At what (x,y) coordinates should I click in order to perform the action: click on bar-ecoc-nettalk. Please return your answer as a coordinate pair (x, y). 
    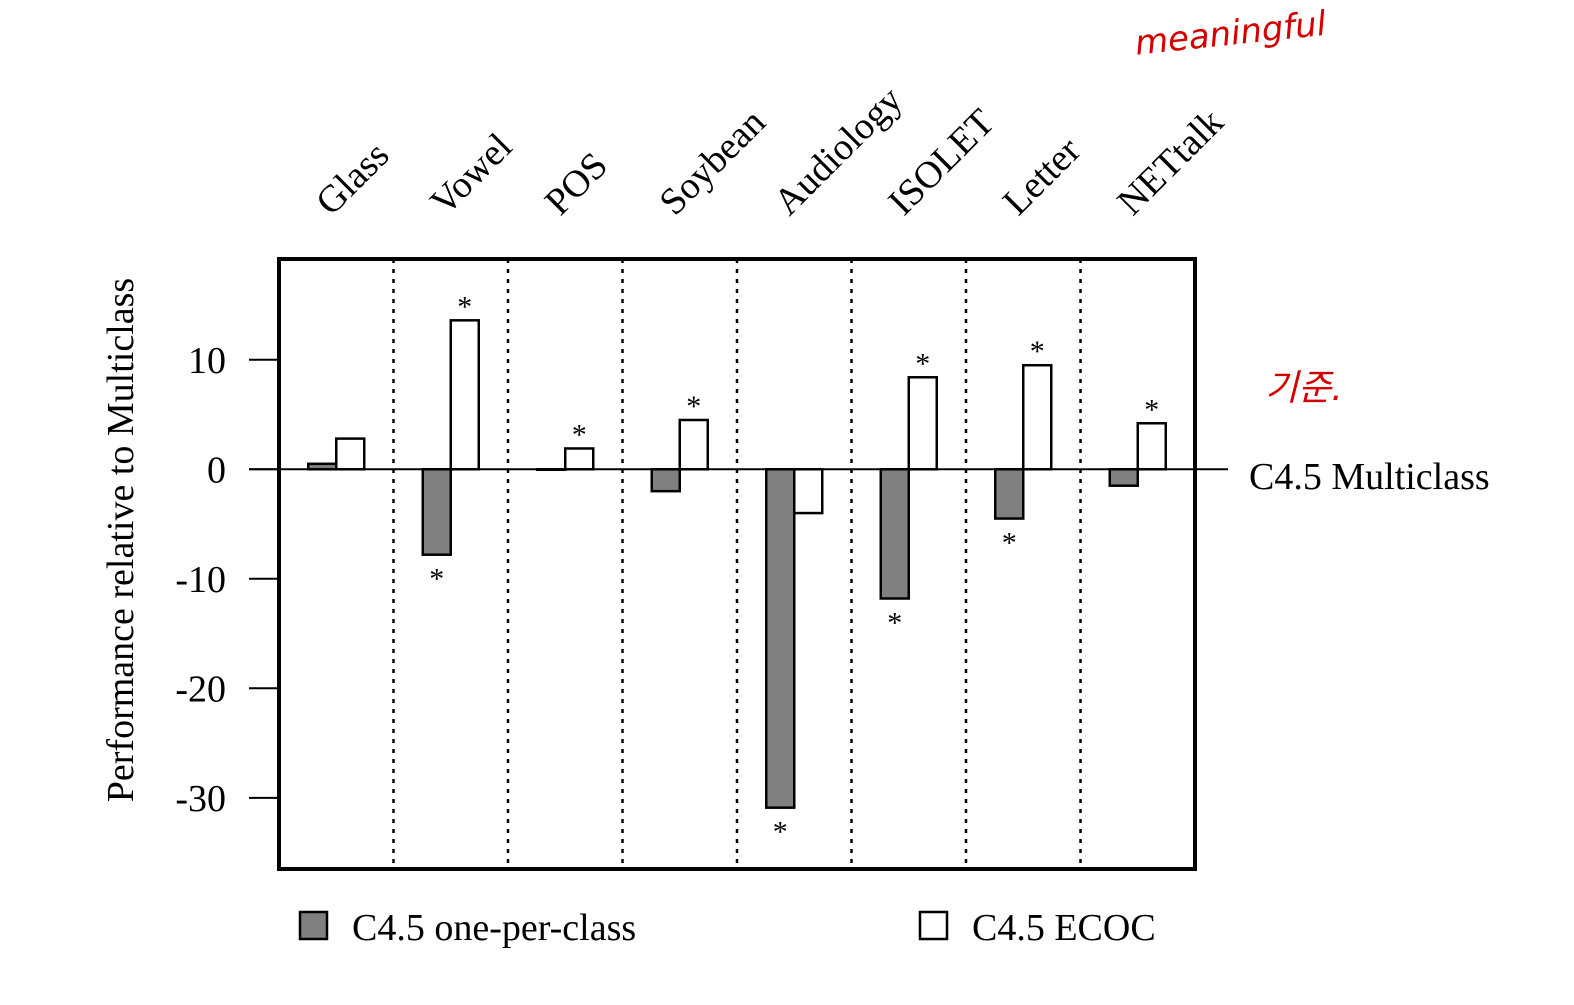
    Looking at the image, I should click on (1151, 446).